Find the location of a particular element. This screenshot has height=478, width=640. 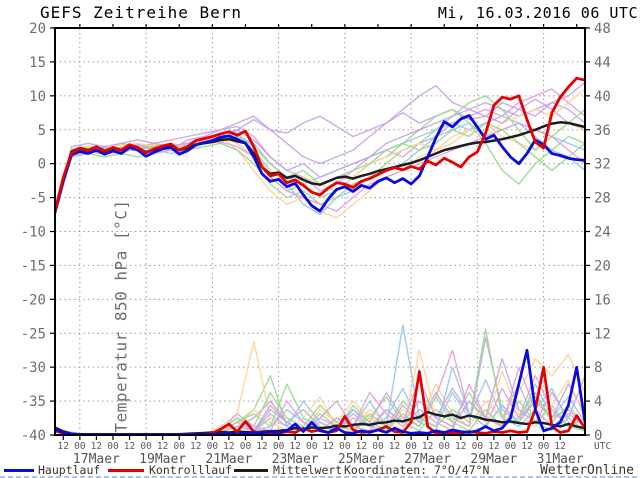

legend-label-mittelwert: Mittelwert is located at coordinates (308, 470).